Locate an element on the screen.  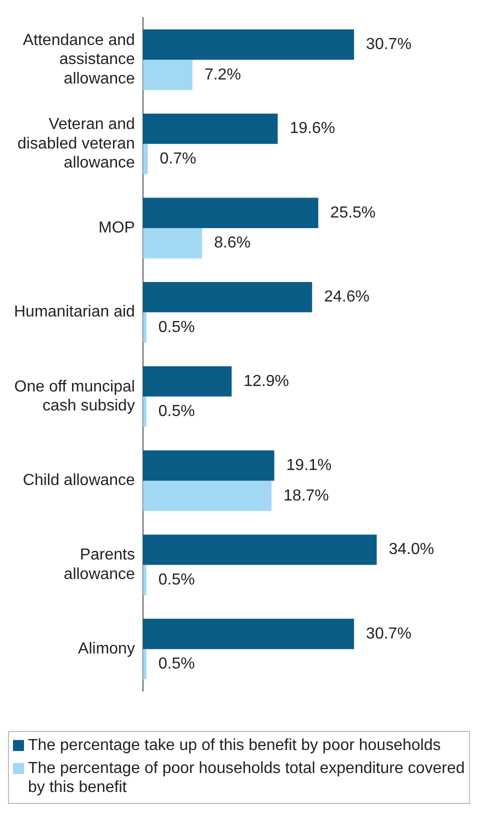
y-tick-label: Veteran and disabled veteran allowance is located at coordinates (77, 144).